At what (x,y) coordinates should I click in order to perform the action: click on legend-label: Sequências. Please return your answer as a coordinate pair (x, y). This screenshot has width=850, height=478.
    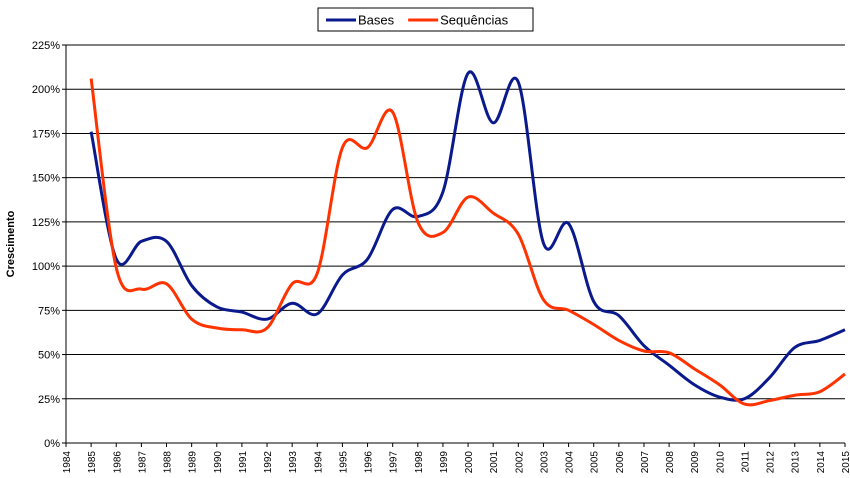
    Looking at the image, I should click on (474, 20).